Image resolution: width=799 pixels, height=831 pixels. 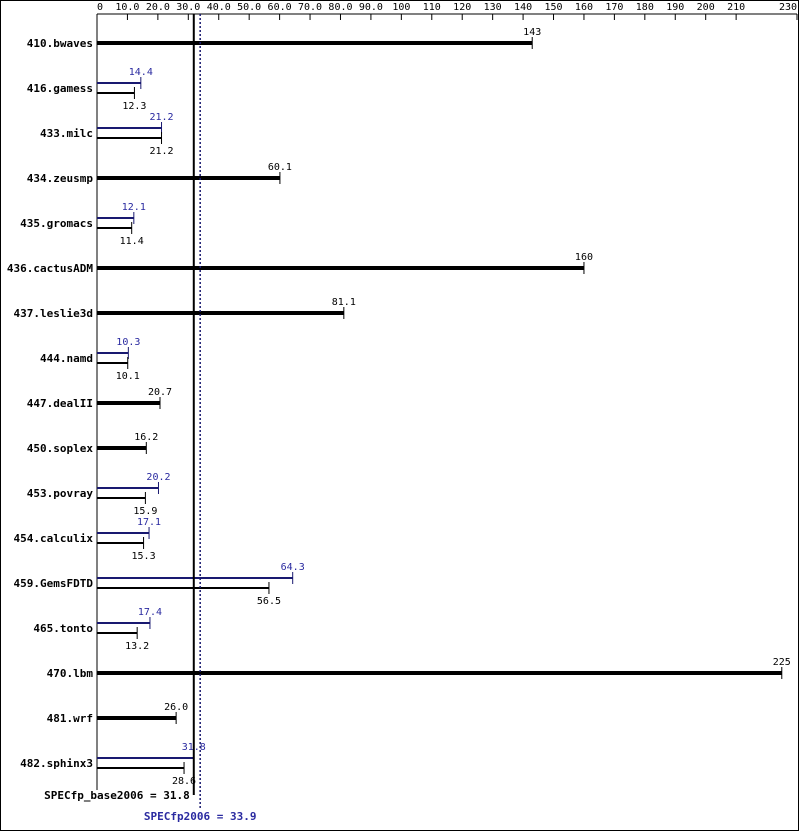 What do you see at coordinates (127, 7) in the screenshot?
I see `x-tick-label: 10.0` at bounding box center [127, 7].